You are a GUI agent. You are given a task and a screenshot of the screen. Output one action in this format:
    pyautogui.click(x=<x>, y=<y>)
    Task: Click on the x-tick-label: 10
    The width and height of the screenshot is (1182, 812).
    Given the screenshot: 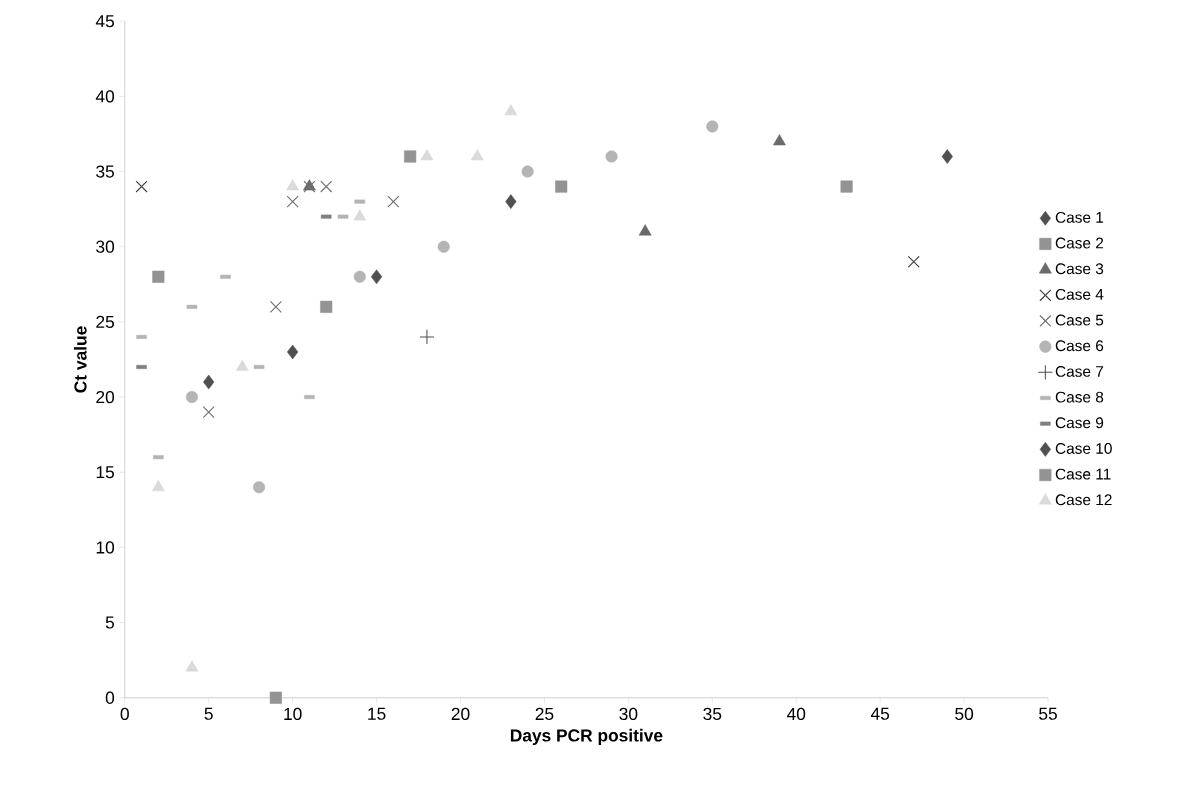 What is the action you would take?
    pyautogui.click(x=293, y=713)
    